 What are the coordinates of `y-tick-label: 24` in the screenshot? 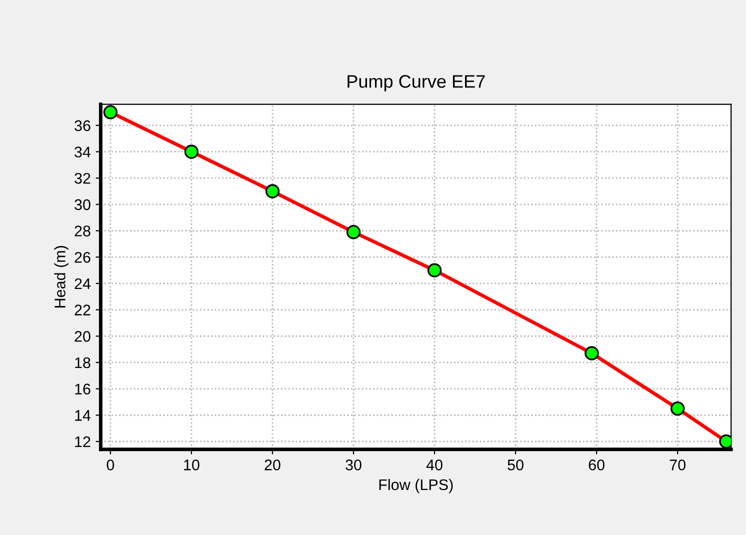 It's located at (82, 283).